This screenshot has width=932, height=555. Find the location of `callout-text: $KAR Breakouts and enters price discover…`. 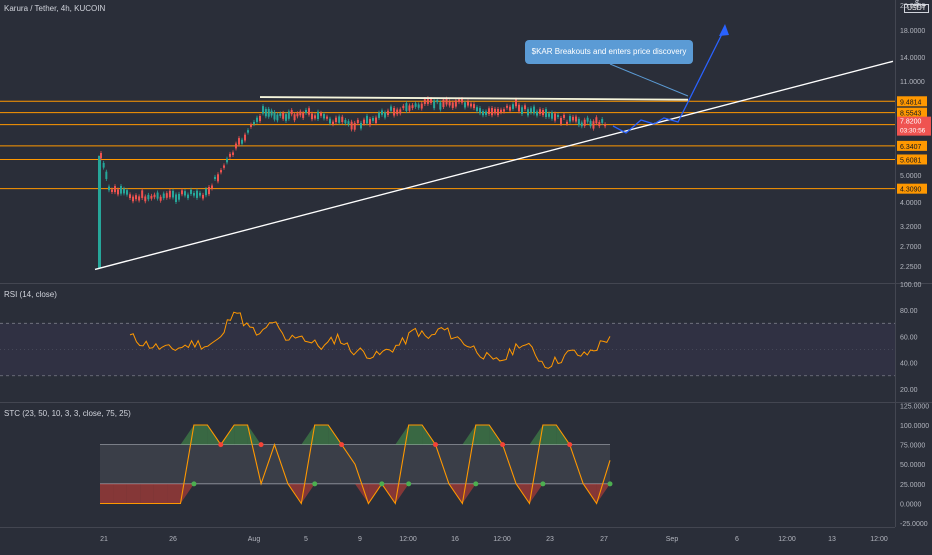

callout-text: $KAR Breakouts and enters price discover… is located at coordinates (609, 51).